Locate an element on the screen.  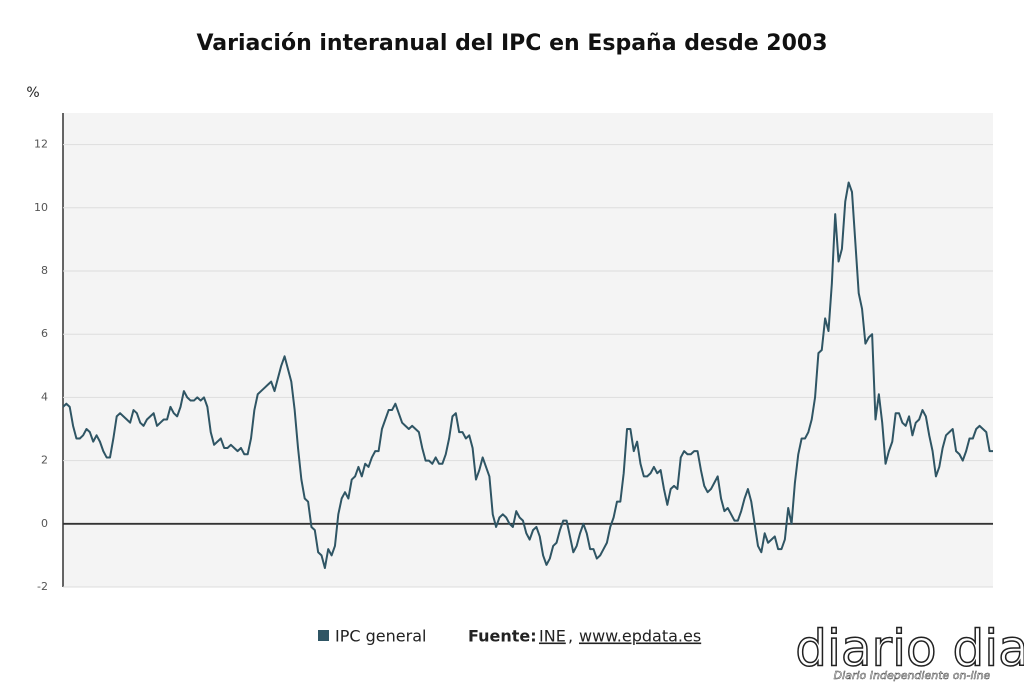
y-axis-label: % is located at coordinates (32, 93).